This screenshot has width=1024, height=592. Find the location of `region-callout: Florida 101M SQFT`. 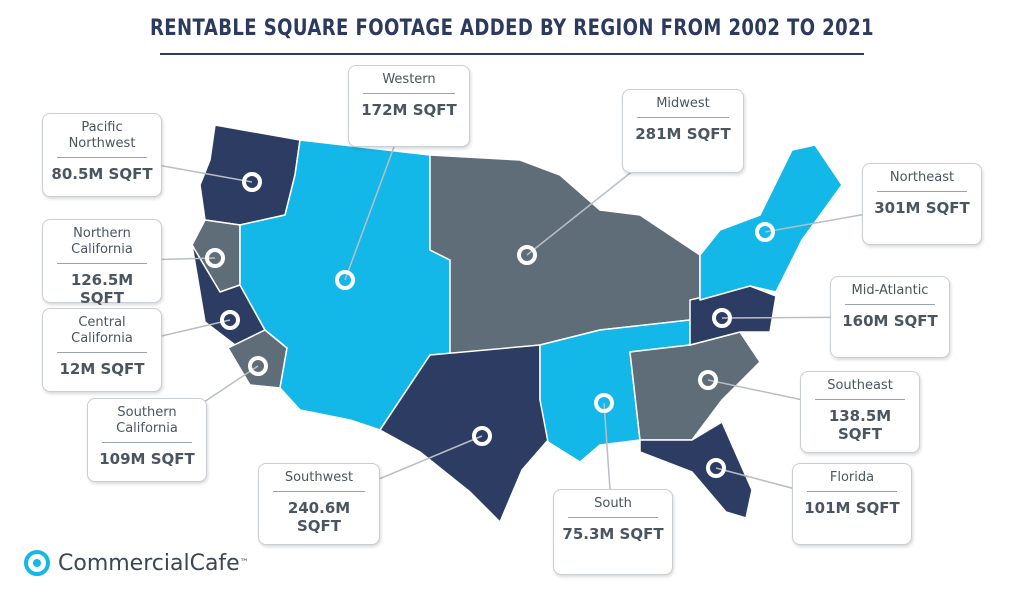

region-callout: Florida 101M SQFT is located at coordinates (852, 504).